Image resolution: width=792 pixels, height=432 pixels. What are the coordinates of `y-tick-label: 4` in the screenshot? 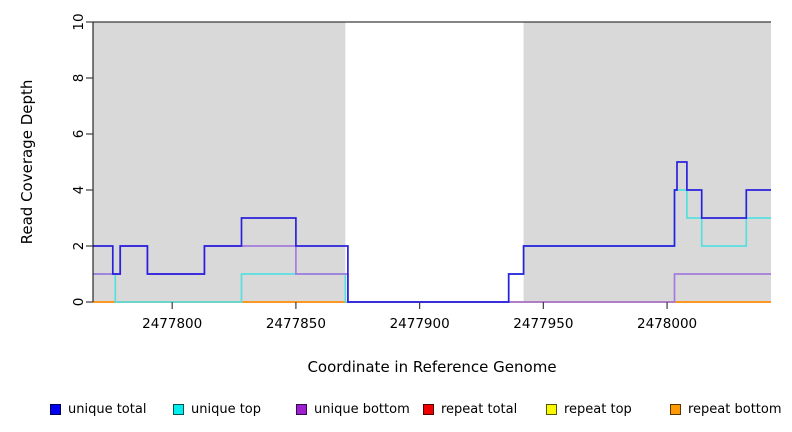 It's located at (79, 190).